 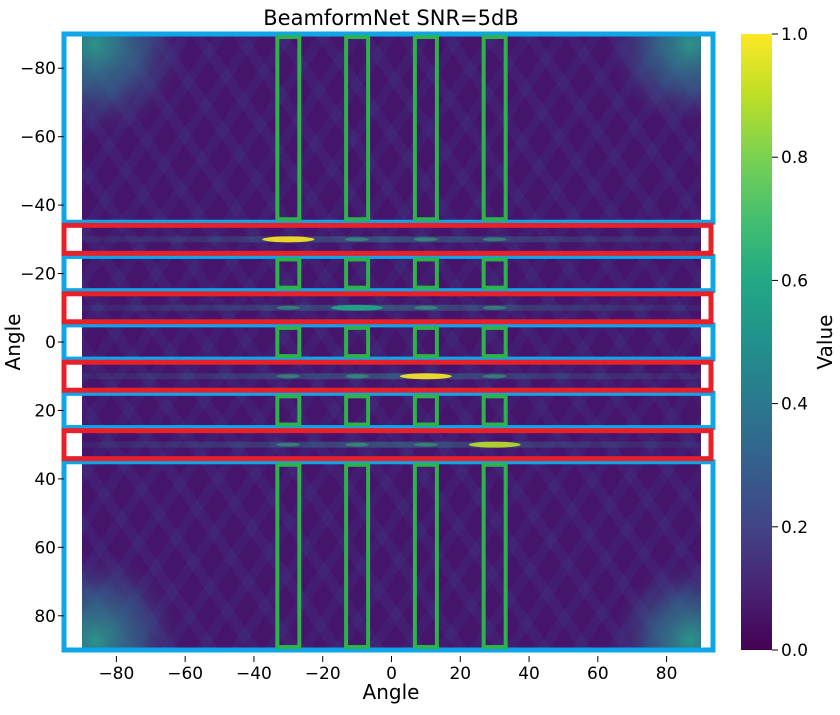 I want to click on y-axis-ticks: −80 −60 −40 −20 0 20 40 60 80, so click(x=42, y=343).